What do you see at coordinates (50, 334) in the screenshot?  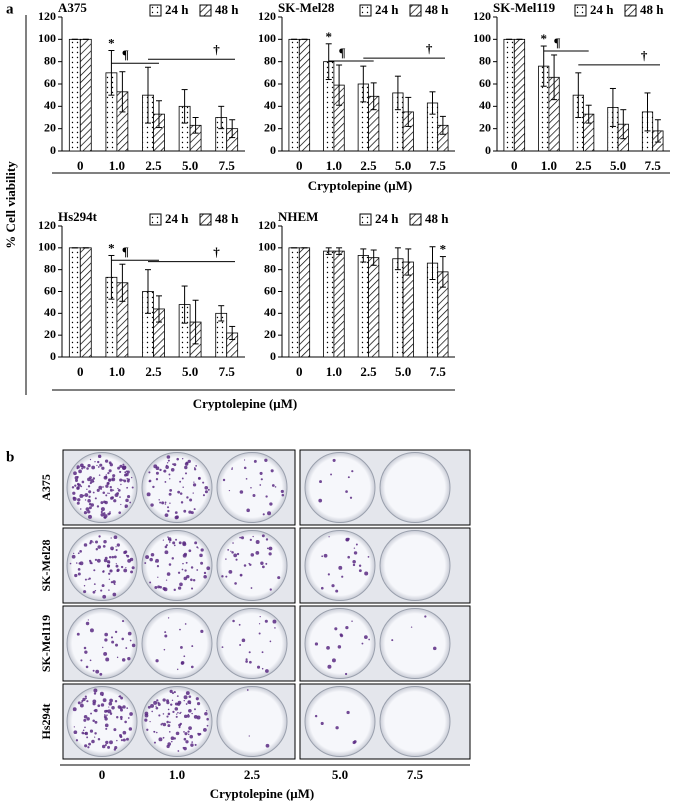 I see `y-tick-label: 20` at bounding box center [50, 334].